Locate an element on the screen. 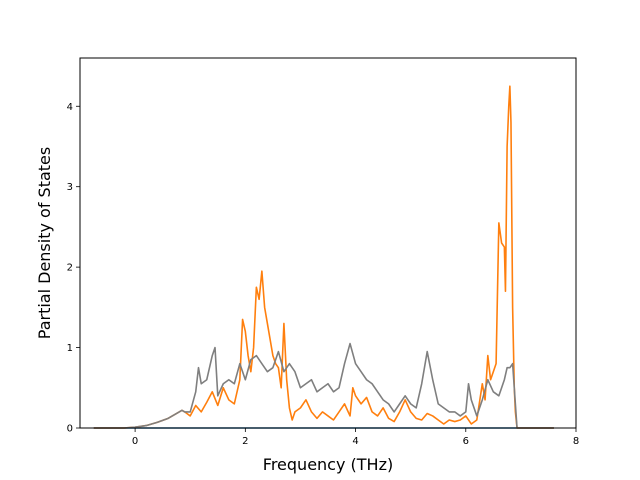 The height and width of the screenshot is (480, 640). x-tick-label: 2 is located at coordinates (245, 441).